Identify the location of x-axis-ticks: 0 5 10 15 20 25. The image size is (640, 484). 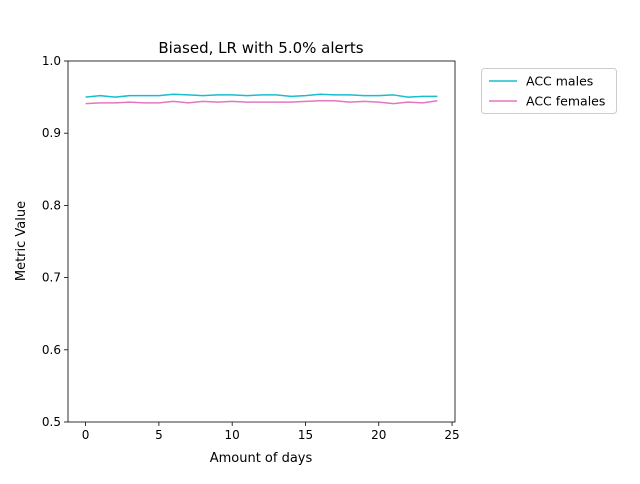
(271, 432).